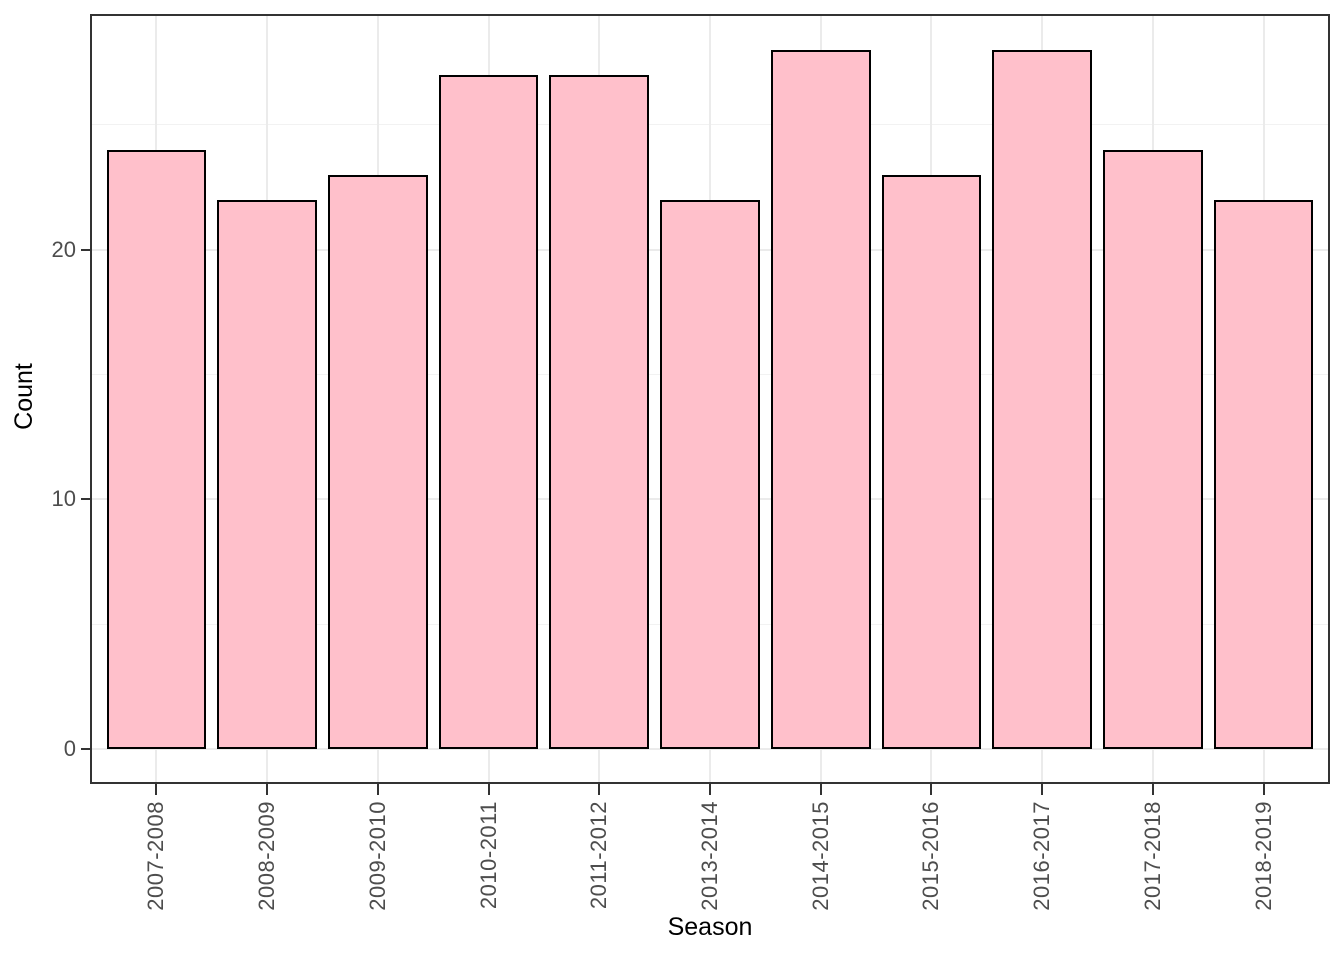 This screenshot has height=960, width=1344. What do you see at coordinates (69, 748) in the screenshot?
I see `y-tick-label: 0` at bounding box center [69, 748].